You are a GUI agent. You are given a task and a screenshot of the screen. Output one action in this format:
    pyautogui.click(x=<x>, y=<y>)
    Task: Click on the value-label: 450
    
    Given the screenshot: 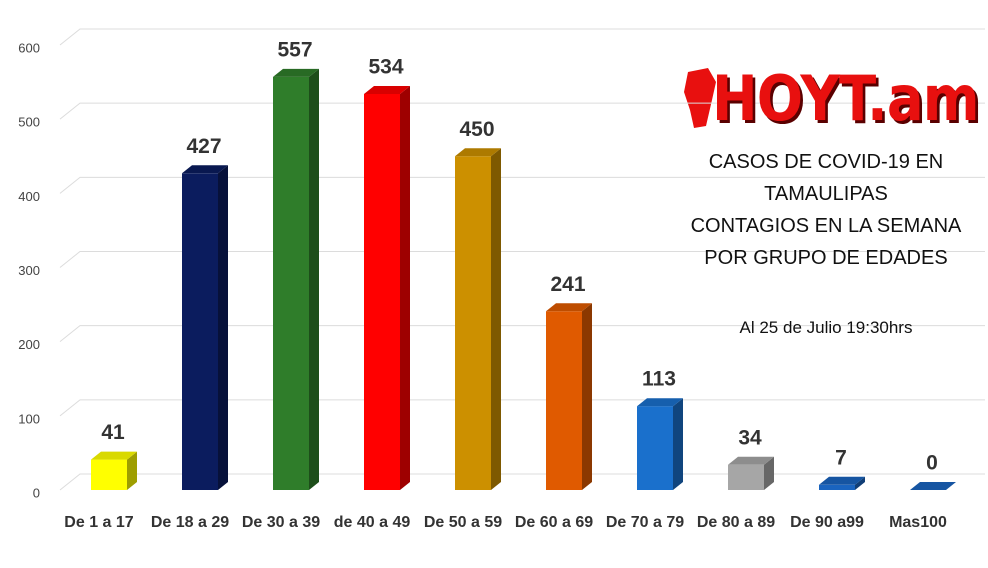 What is the action you would take?
    pyautogui.click(x=476, y=129)
    